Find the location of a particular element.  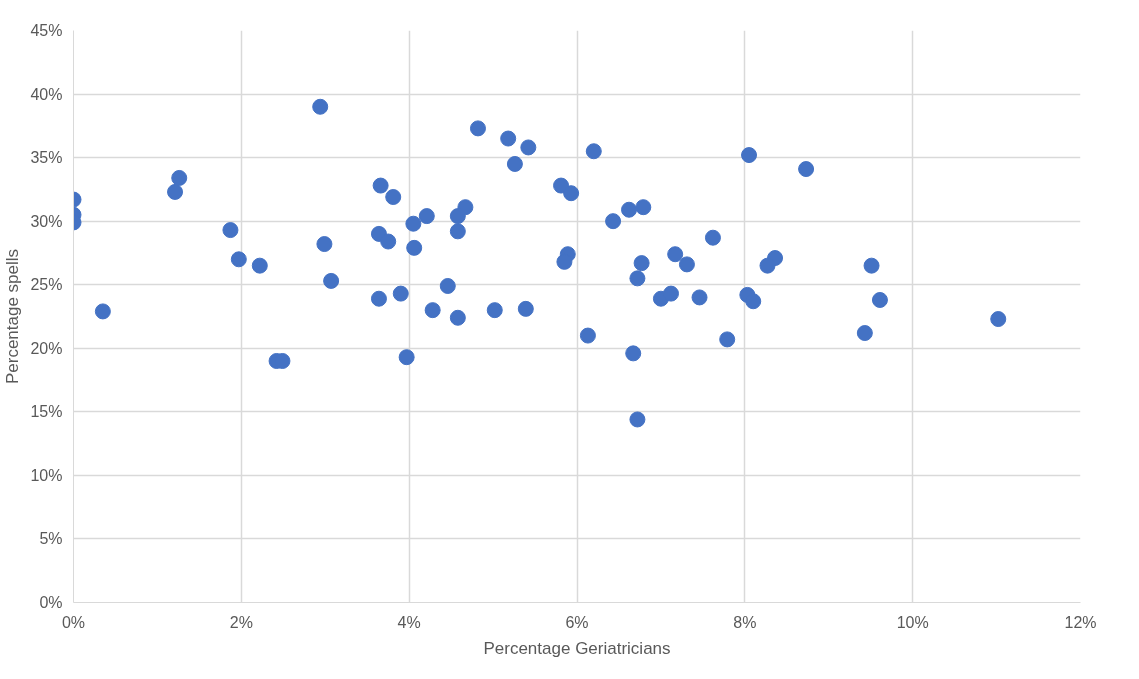

y-tick-label: 15% is located at coordinates (46, 412).